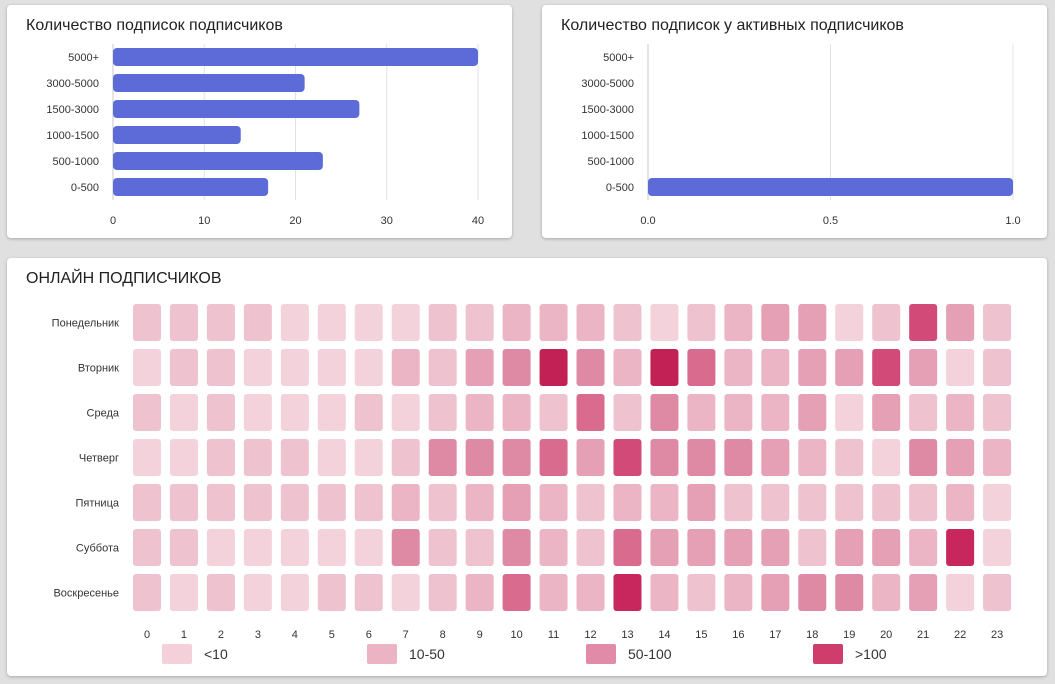 This screenshot has height=684, width=1055. I want to click on hour-label: 21, so click(923, 635).